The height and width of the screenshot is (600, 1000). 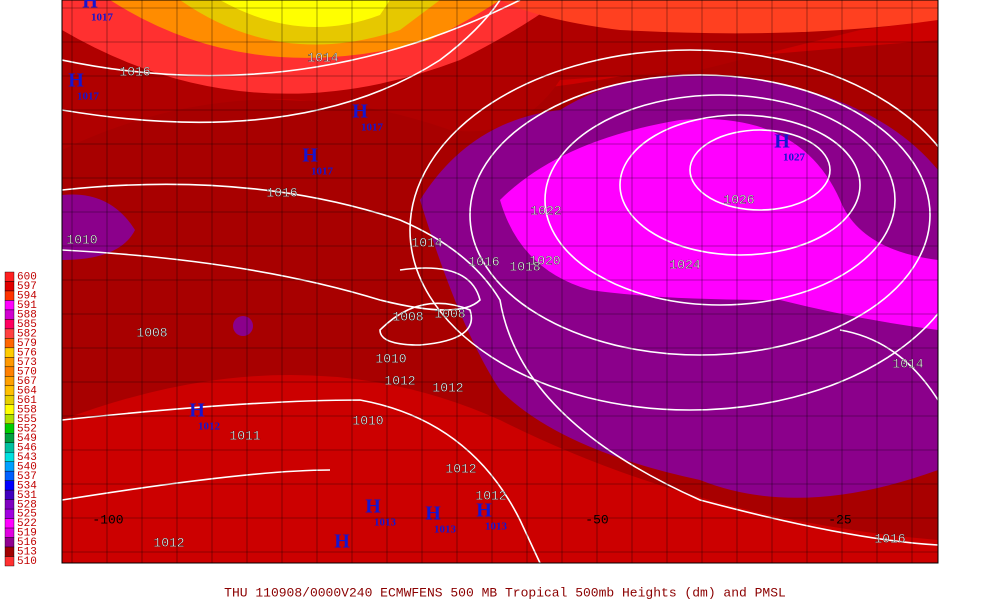 I want to click on high-pressure: 1027, so click(x=794, y=158).